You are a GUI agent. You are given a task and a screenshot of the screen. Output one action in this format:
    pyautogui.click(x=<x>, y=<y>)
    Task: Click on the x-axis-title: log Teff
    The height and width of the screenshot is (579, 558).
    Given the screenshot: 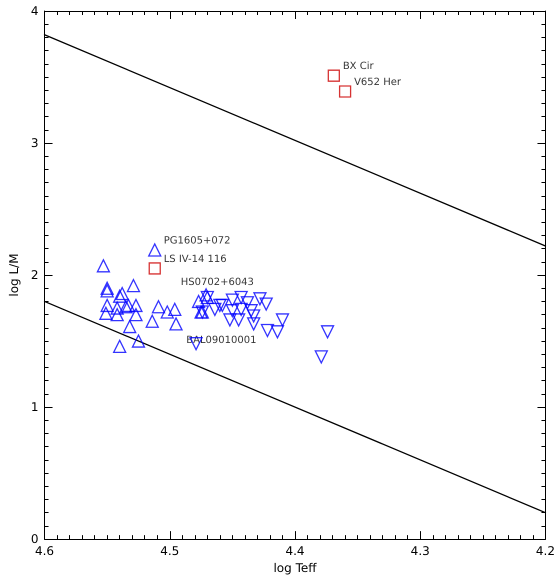 What is the action you would take?
    pyautogui.click(x=295, y=568)
    